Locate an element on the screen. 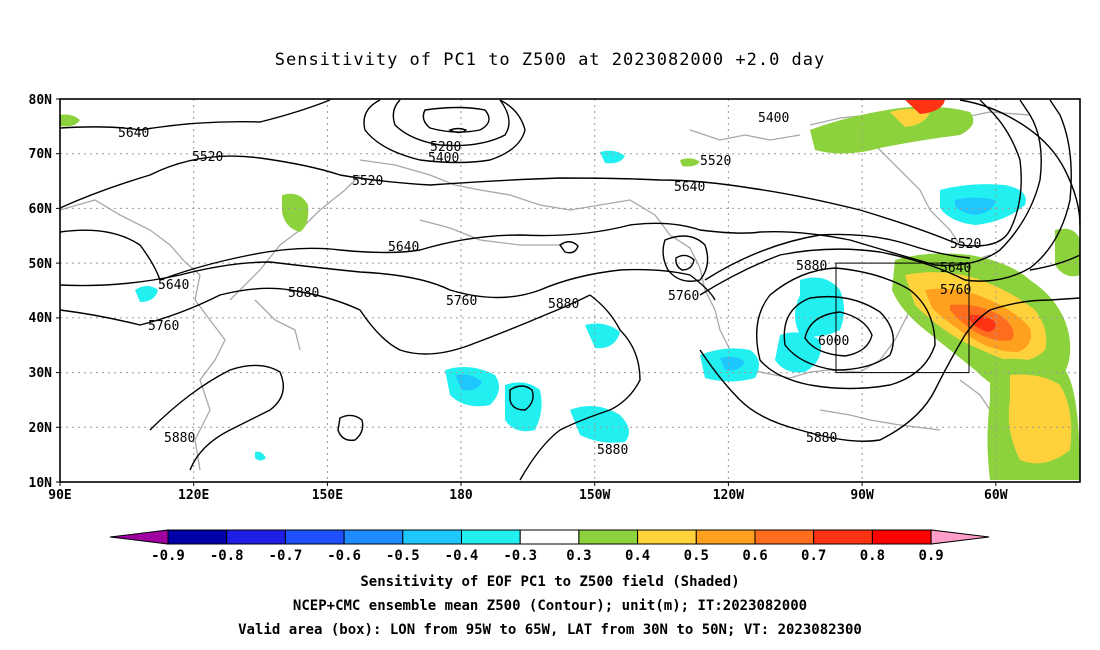 This screenshot has height=650, width=1100. colorbar-label: -0.8 is located at coordinates (227, 556).